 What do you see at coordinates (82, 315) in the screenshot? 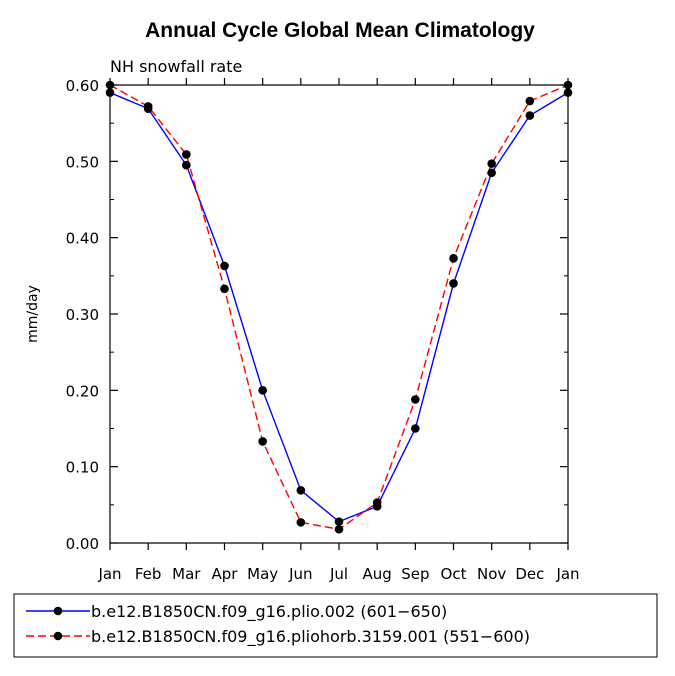
I see `y-tick-label: 0.30` at bounding box center [82, 315].